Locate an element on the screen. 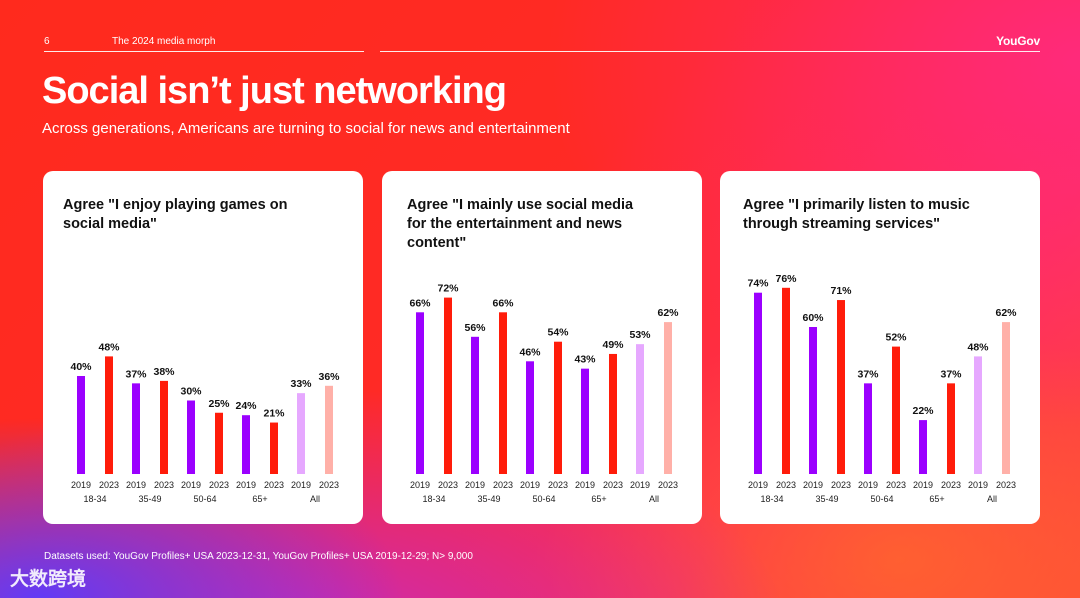 This screenshot has width=1080, height=598. data-label: 25% is located at coordinates (219, 404).